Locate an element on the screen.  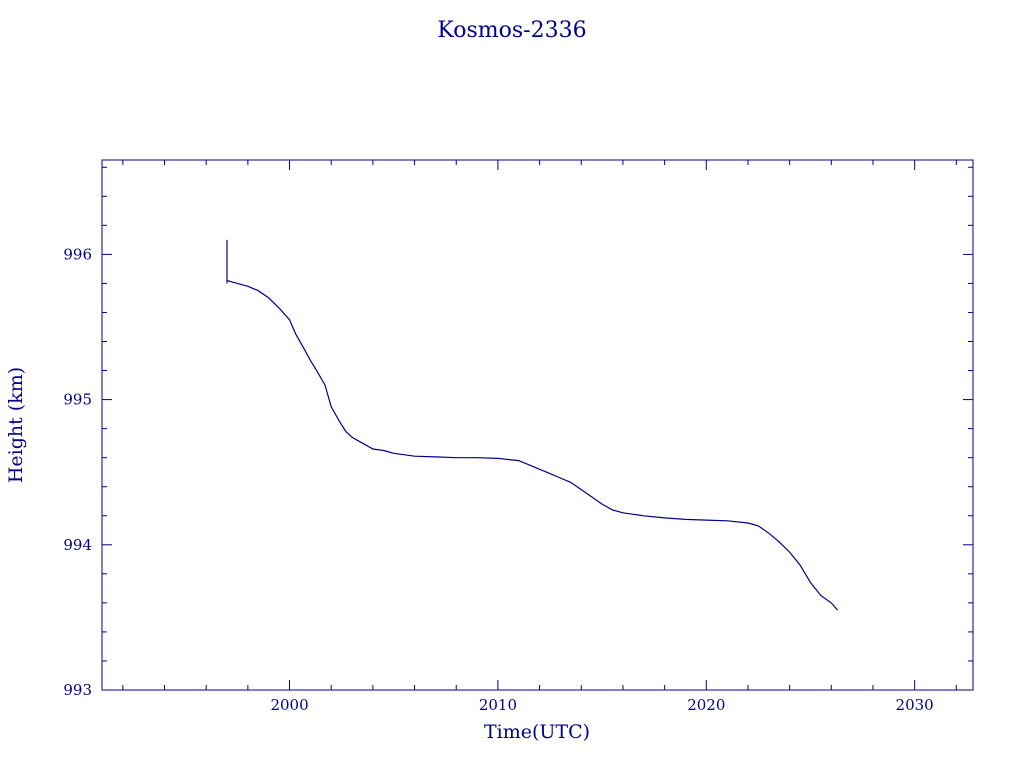
chart-title: Kosmos-2336 is located at coordinates (511, 30).